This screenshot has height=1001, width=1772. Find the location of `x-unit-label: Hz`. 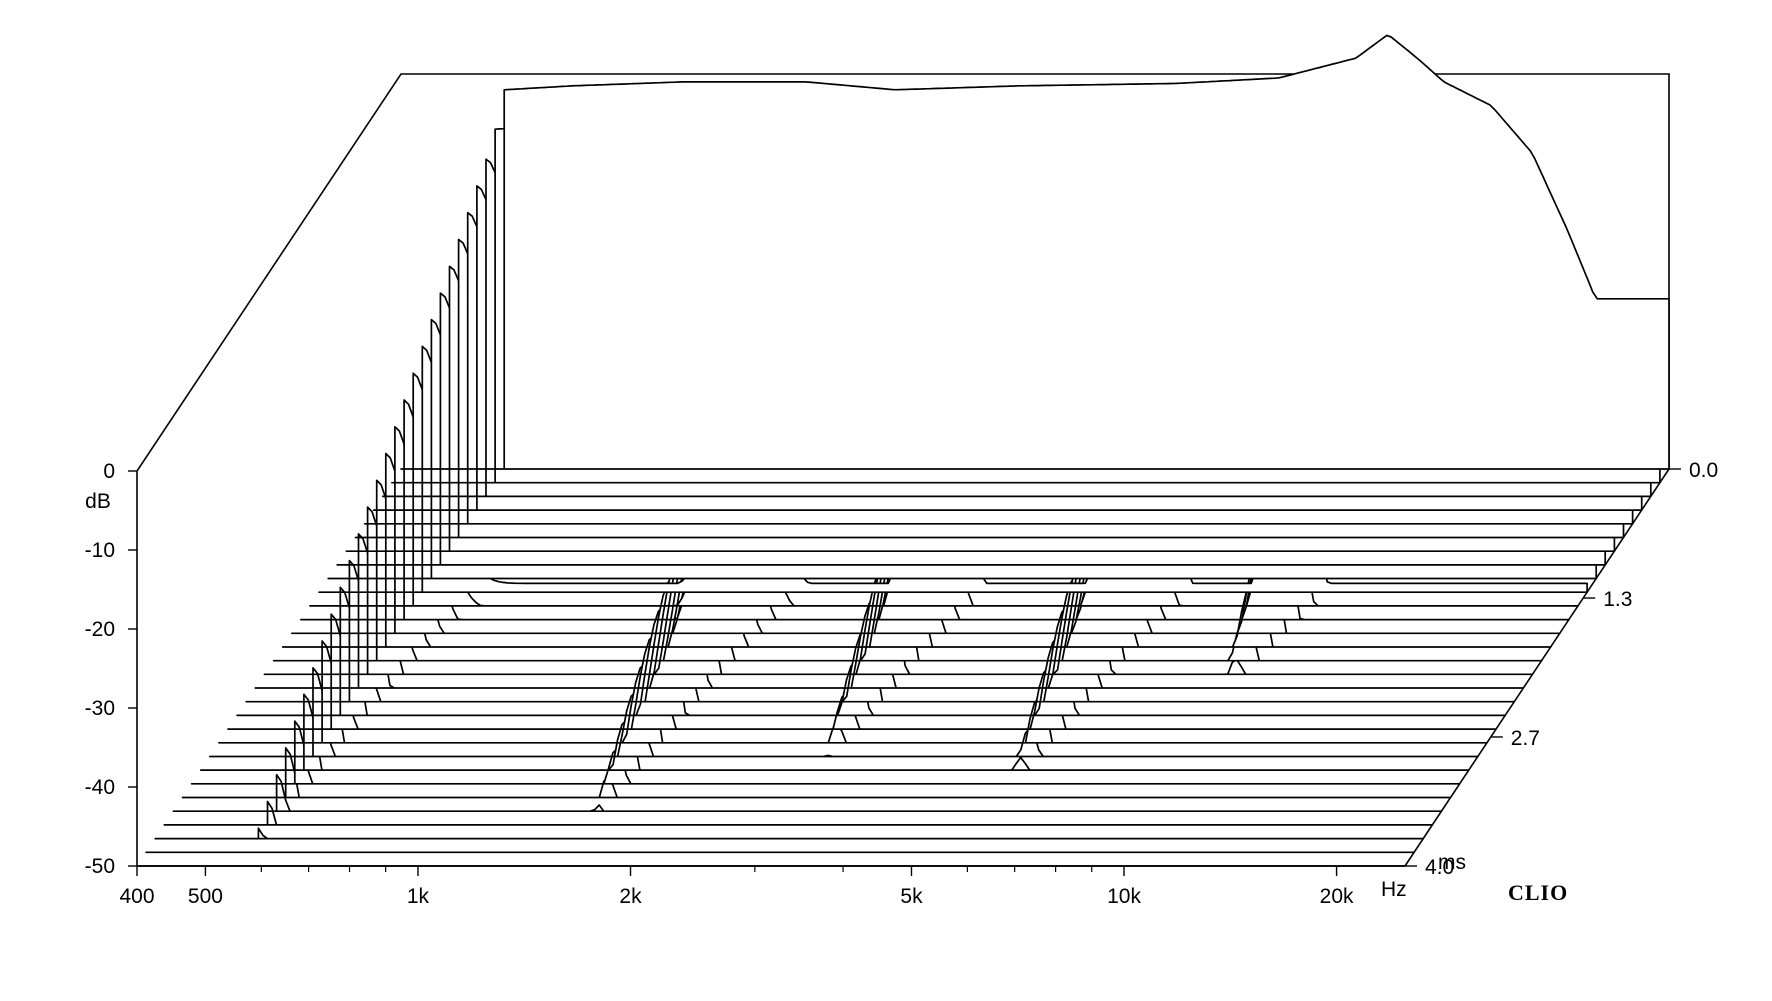

x-unit-label: Hz is located at coordinates (1394, 889).